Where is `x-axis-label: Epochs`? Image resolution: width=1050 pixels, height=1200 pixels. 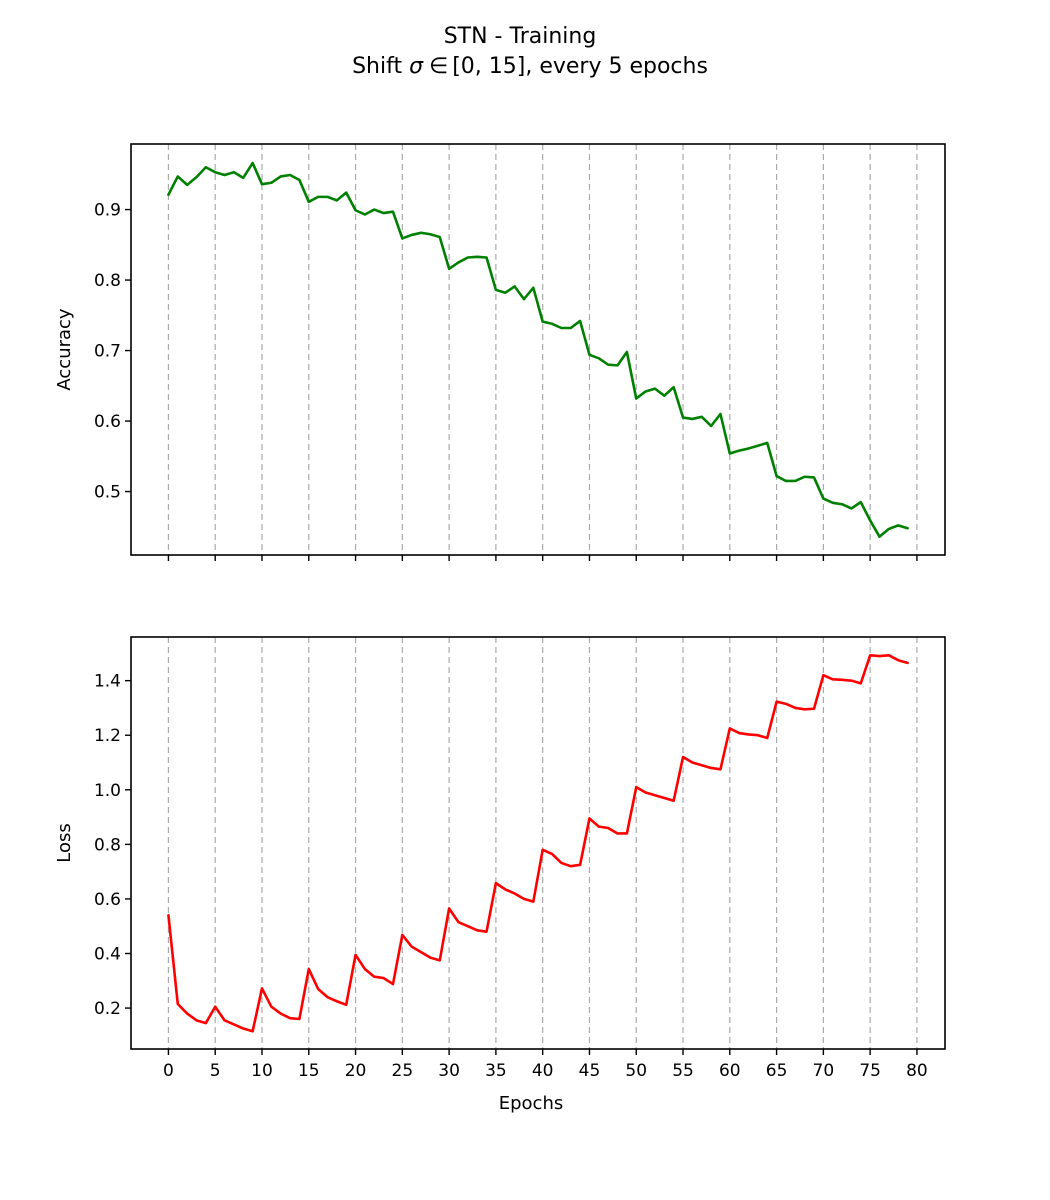 x-axis-label: Epochs is located at coordinates (531, 1103).